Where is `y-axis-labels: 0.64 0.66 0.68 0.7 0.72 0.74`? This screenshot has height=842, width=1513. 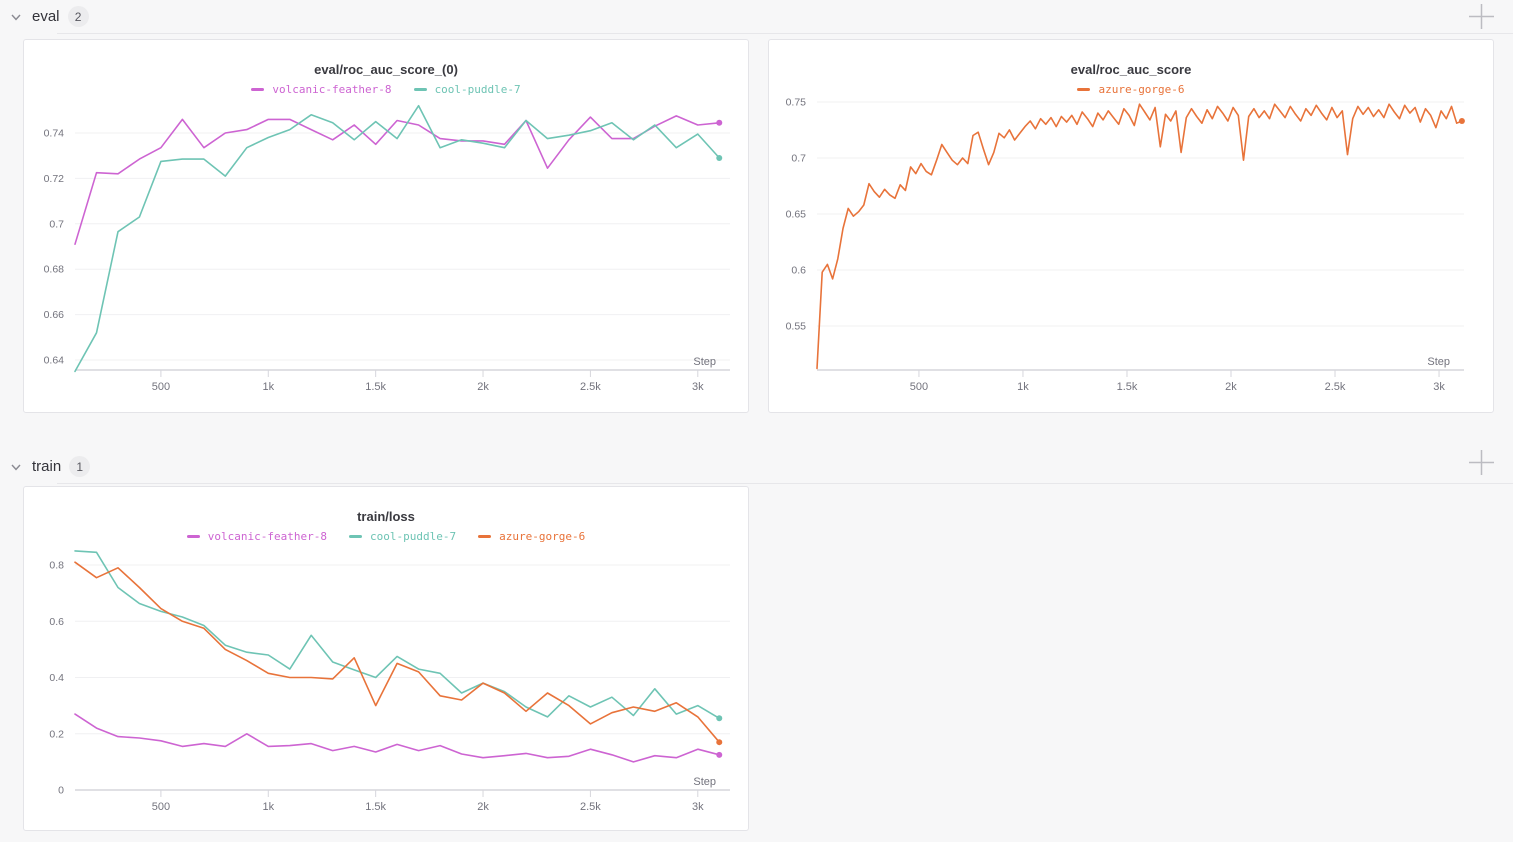 y-axis-labels: 0.64 0.66 0.68 0.7 0.72 0.74 is located at coordinates (54, 246).